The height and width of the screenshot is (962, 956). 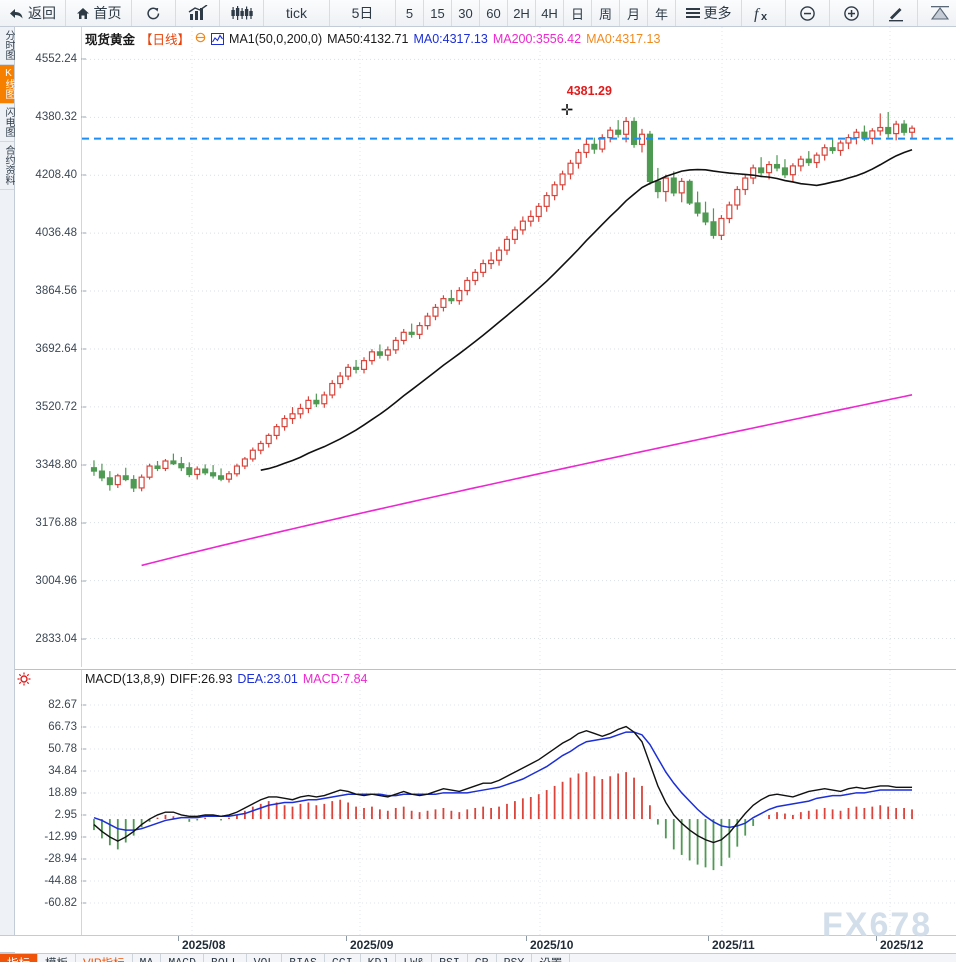 What do you see at coordinates (450, 38) in the screenshot?
I see `ma0-value-a: MA0:4317.13` at bounding box center [450, 38].